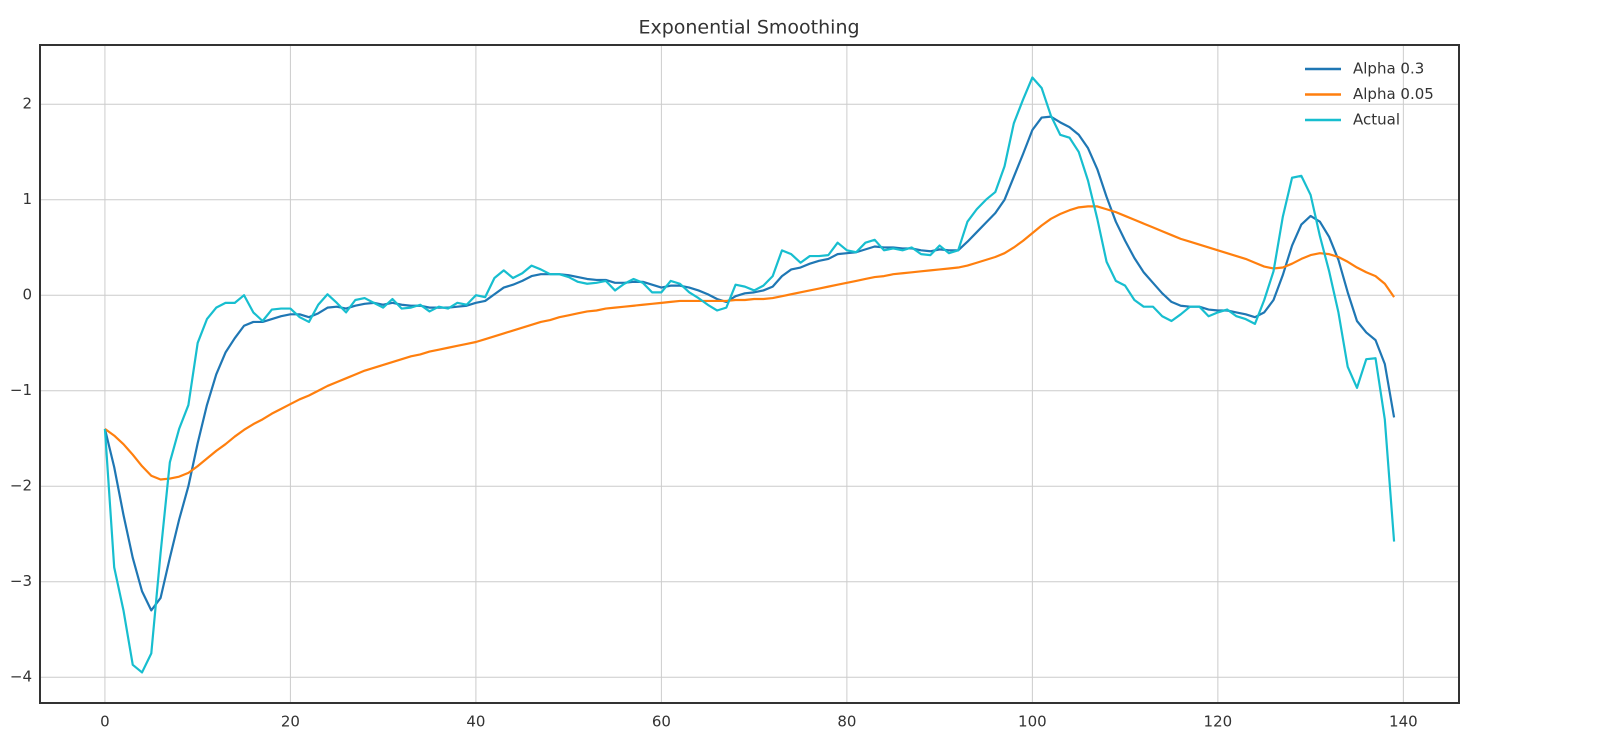 The height and width of the screenshot is (746, 1606). Describe the element at coordinates (1388, 69) in the screenshot. I see `legend-label: Alpha 0.3` at that location.